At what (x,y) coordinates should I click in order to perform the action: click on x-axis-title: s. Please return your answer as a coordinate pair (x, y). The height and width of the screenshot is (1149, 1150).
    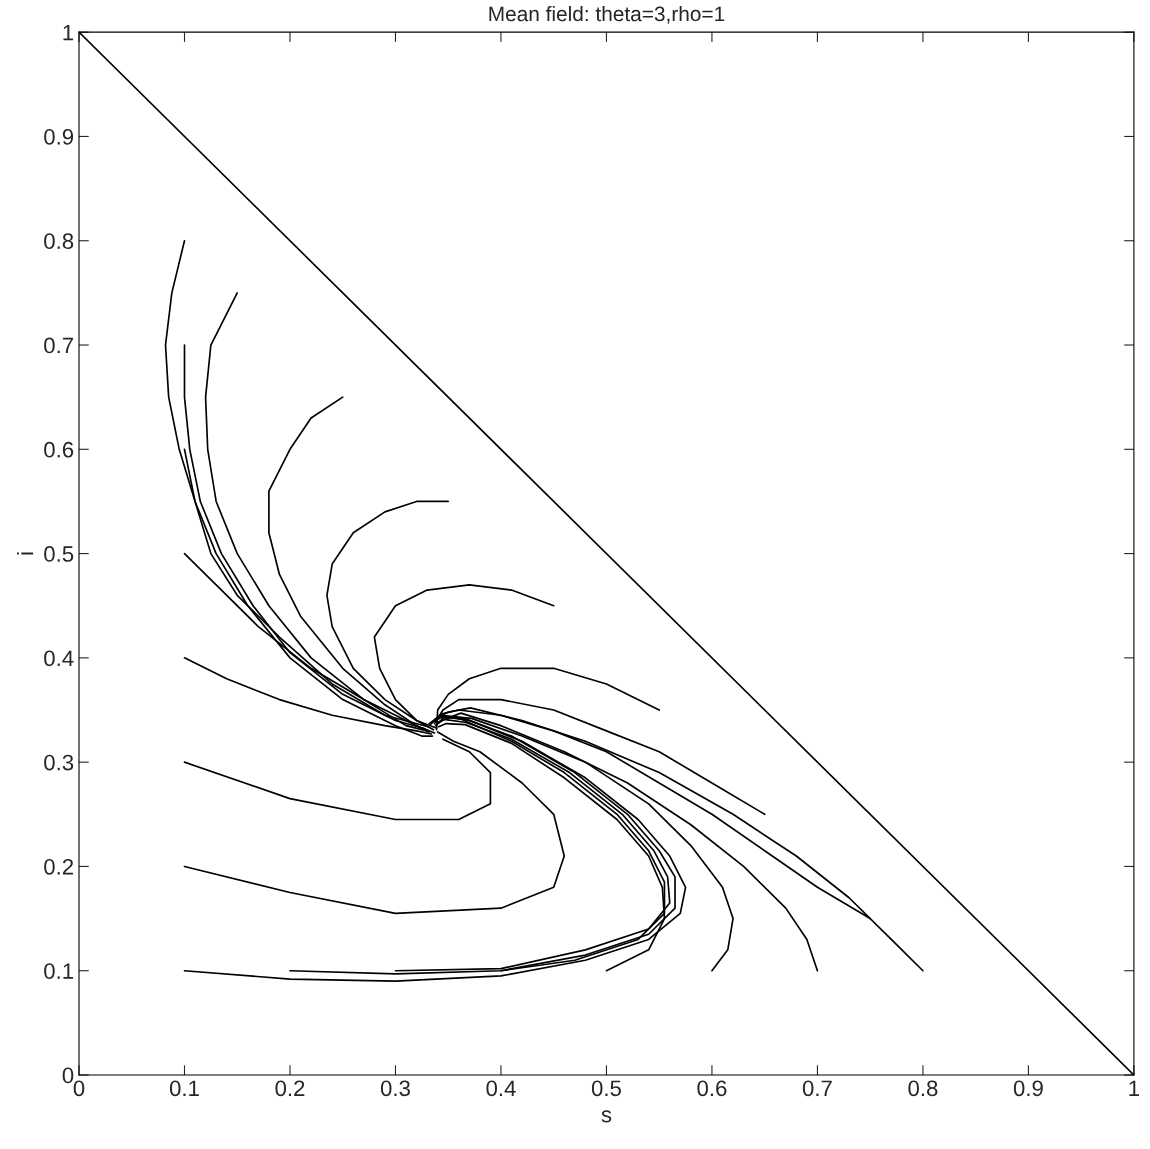
    Looking at the image, I should click on (606, 1116).